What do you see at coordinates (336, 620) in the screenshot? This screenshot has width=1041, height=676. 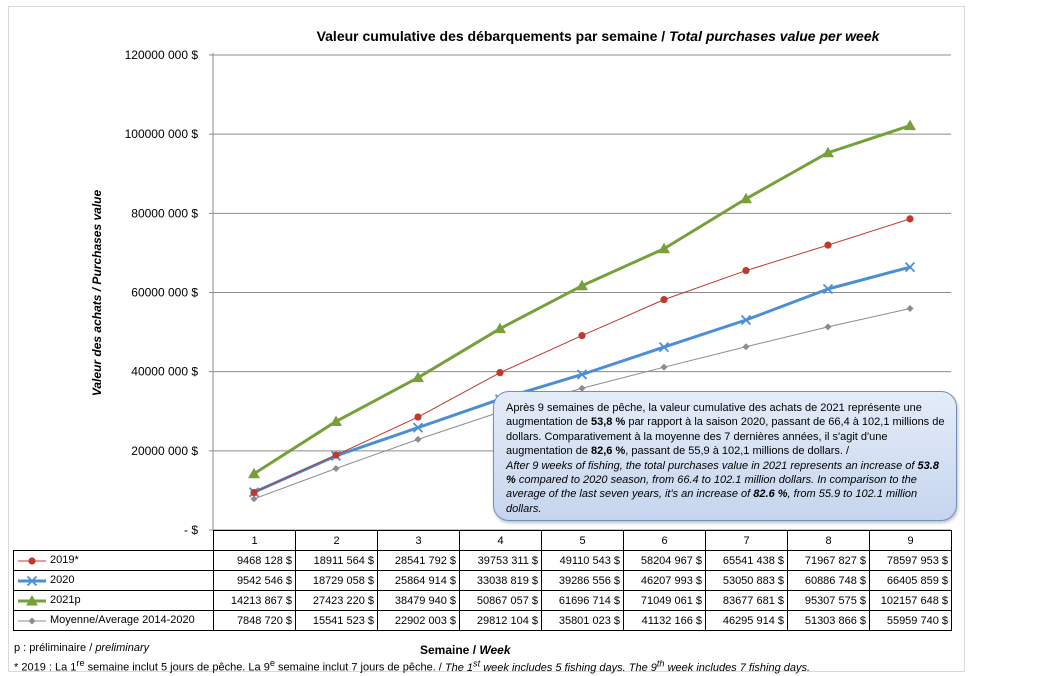 I see `table-cell: 15541 523 $` at bounding box center [336, 620].